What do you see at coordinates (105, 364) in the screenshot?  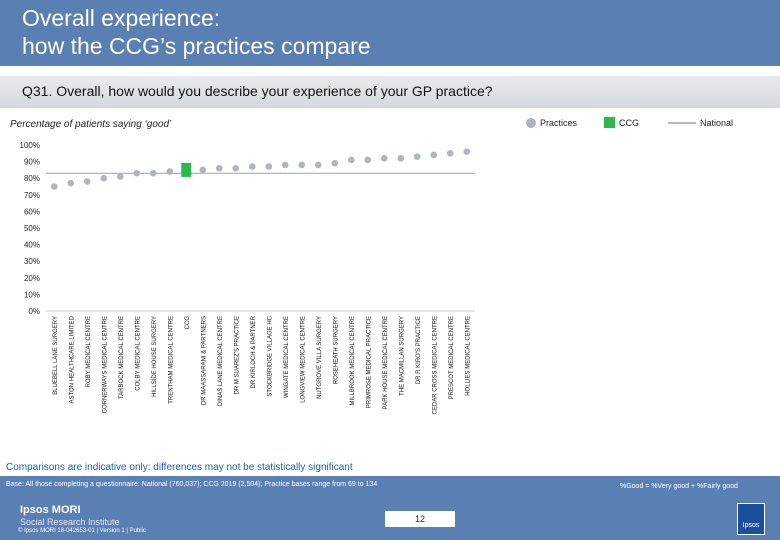 I see `x-category-label: CORNERWAYS MEDICAL CENTRE` at bounding box center [105, 364].